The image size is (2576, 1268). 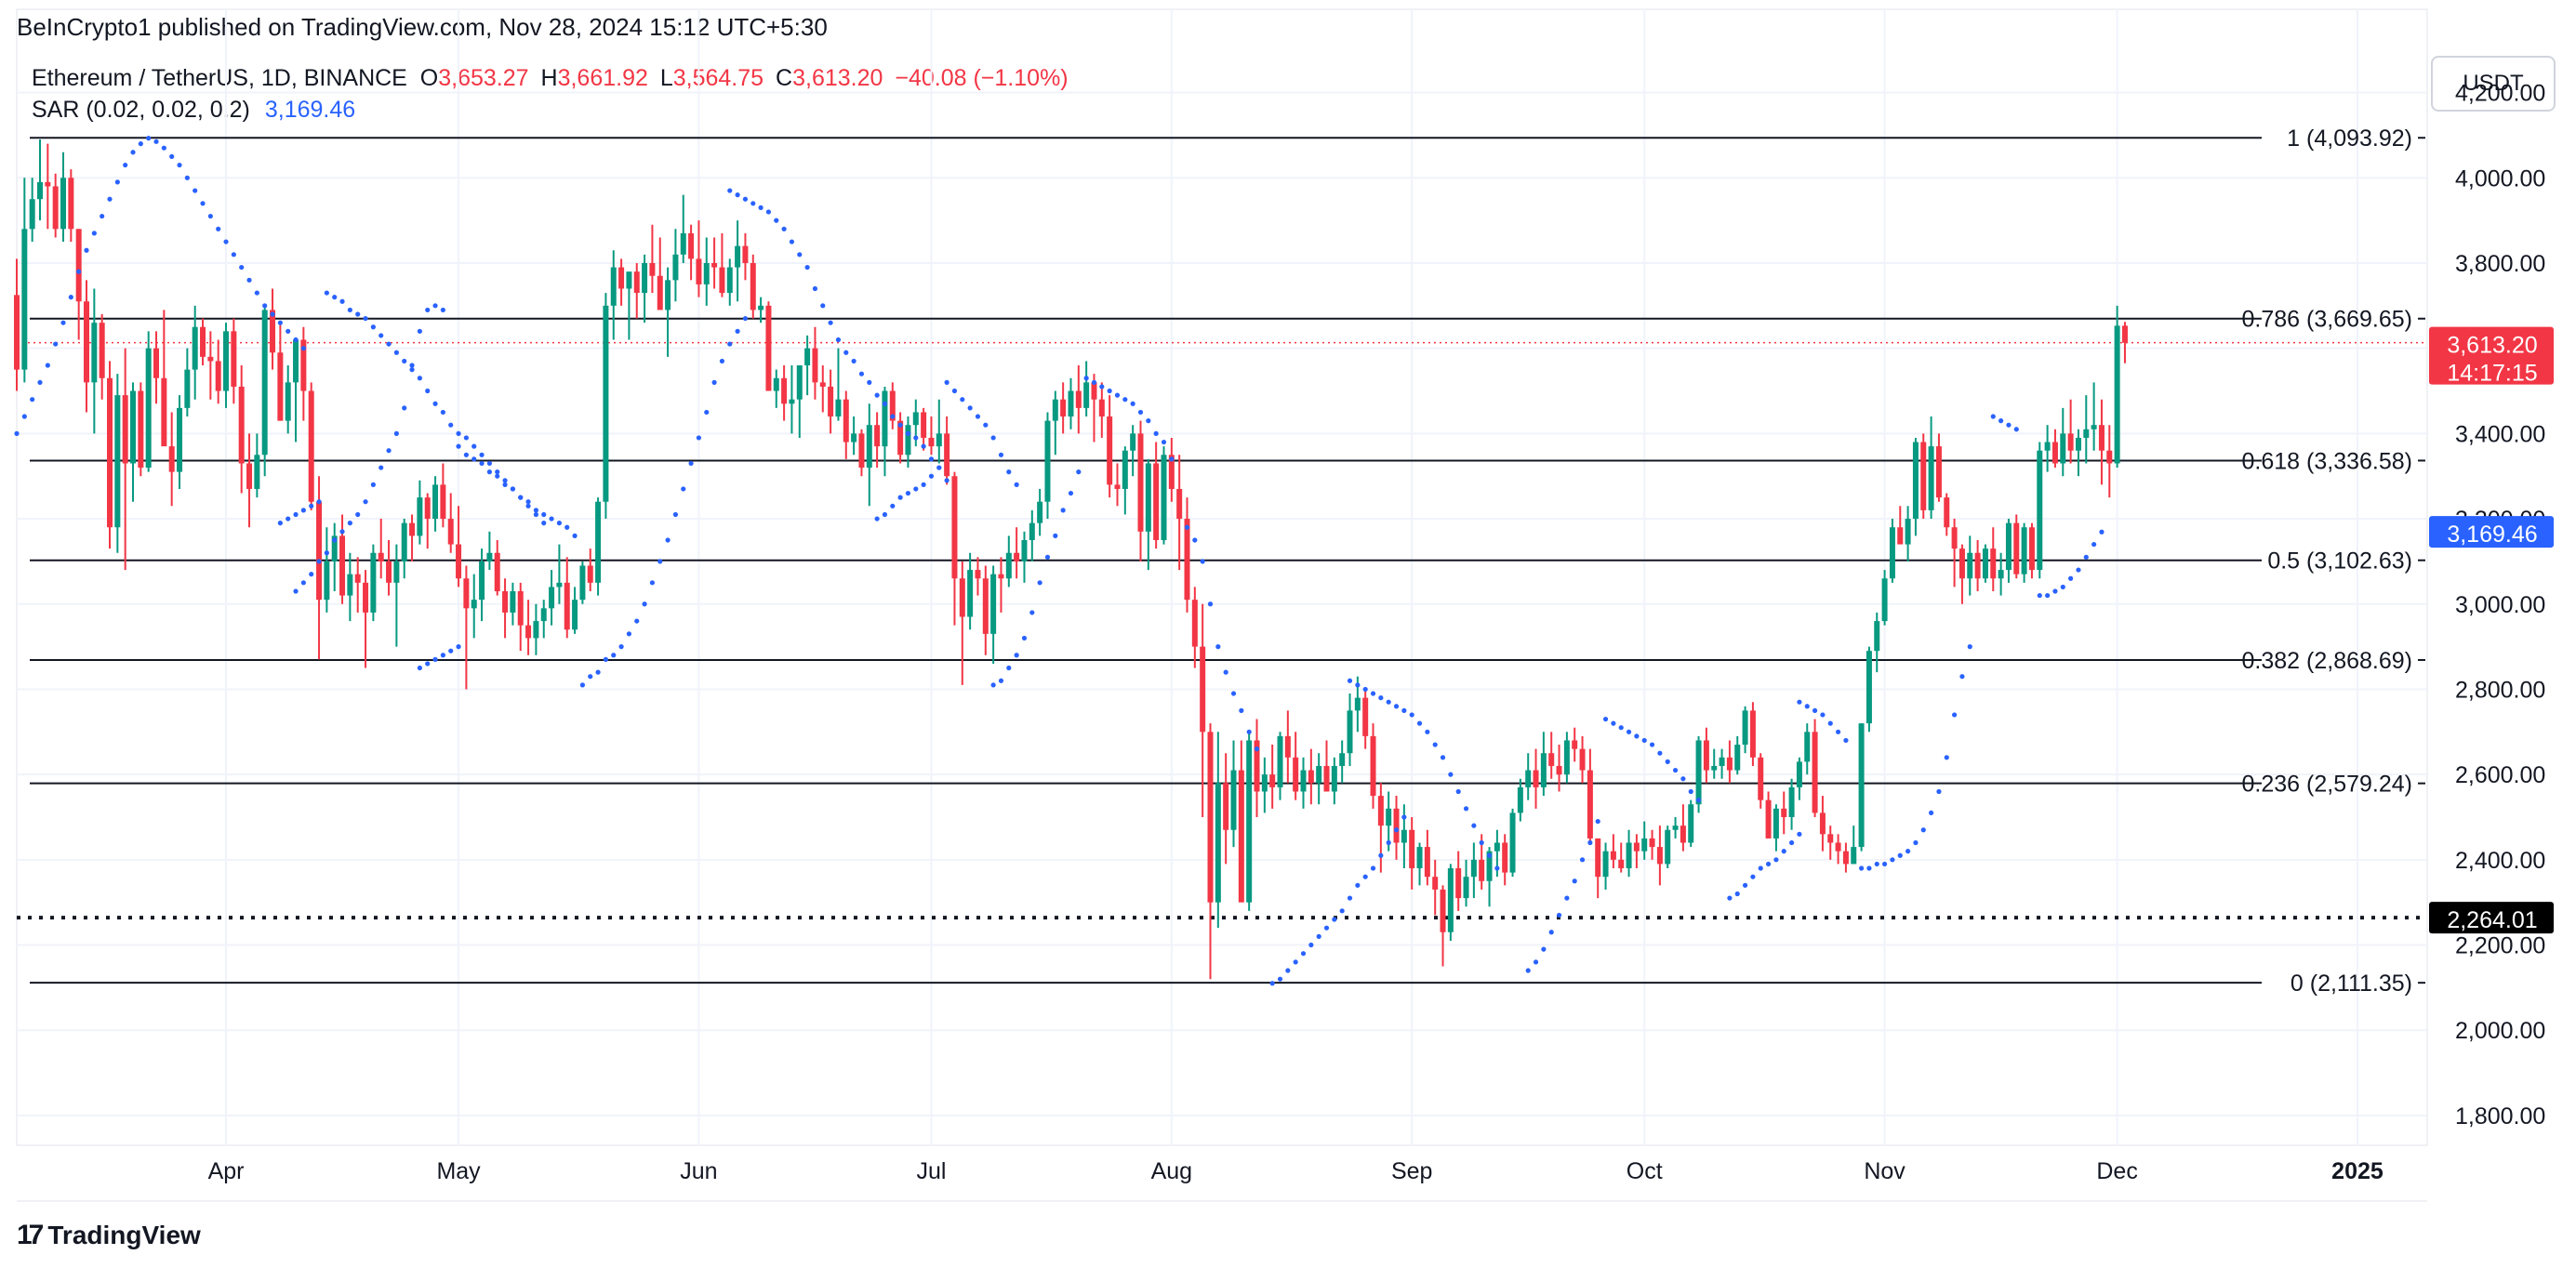 What do you see at coordinates (141, 110) in the screenshot?
I see `sar-indicator-label: SAR (0.02, 0.02, 0.2)` at bounding box center [141, 110].